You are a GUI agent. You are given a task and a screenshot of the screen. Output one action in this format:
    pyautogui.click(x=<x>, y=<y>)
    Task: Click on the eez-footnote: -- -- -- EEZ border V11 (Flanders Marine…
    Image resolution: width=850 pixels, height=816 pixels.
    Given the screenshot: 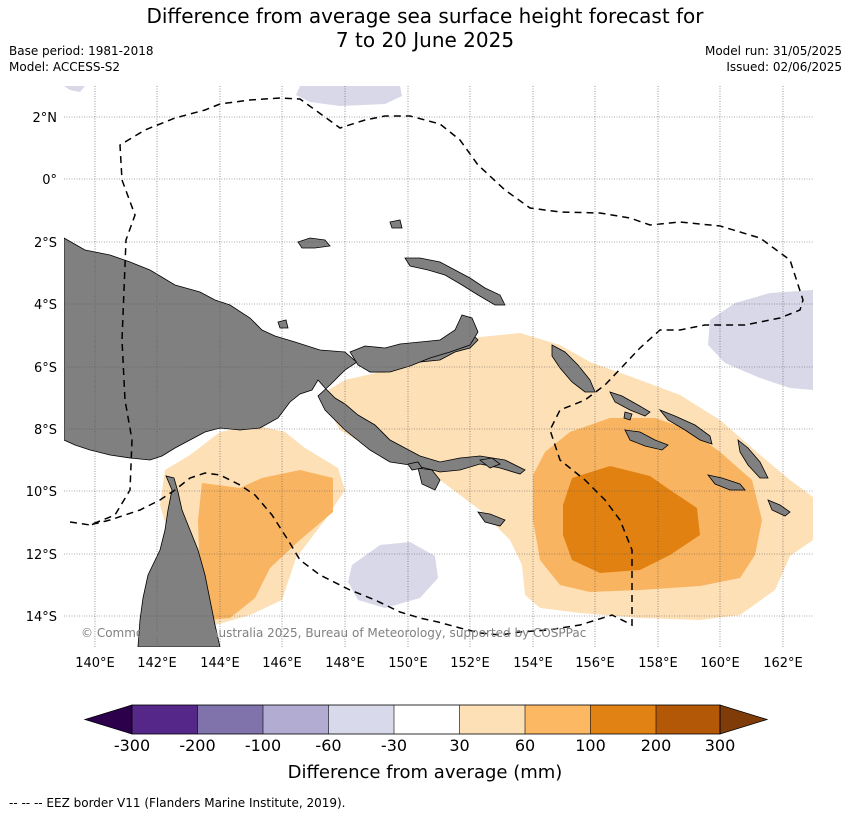 What is the action you would take?
    pyautogui.click(x=177, y=803)
    